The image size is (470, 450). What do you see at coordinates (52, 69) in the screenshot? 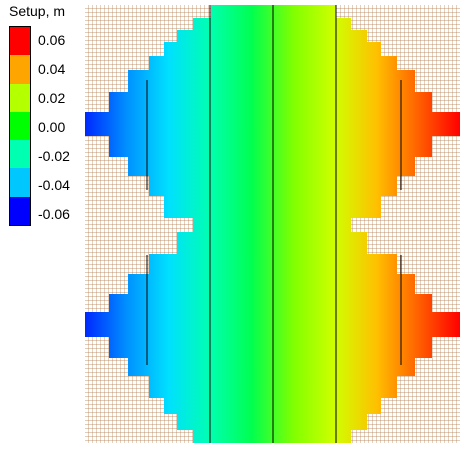
I see `legend-tick-label: 0.04` at bounding box center [52, 69].